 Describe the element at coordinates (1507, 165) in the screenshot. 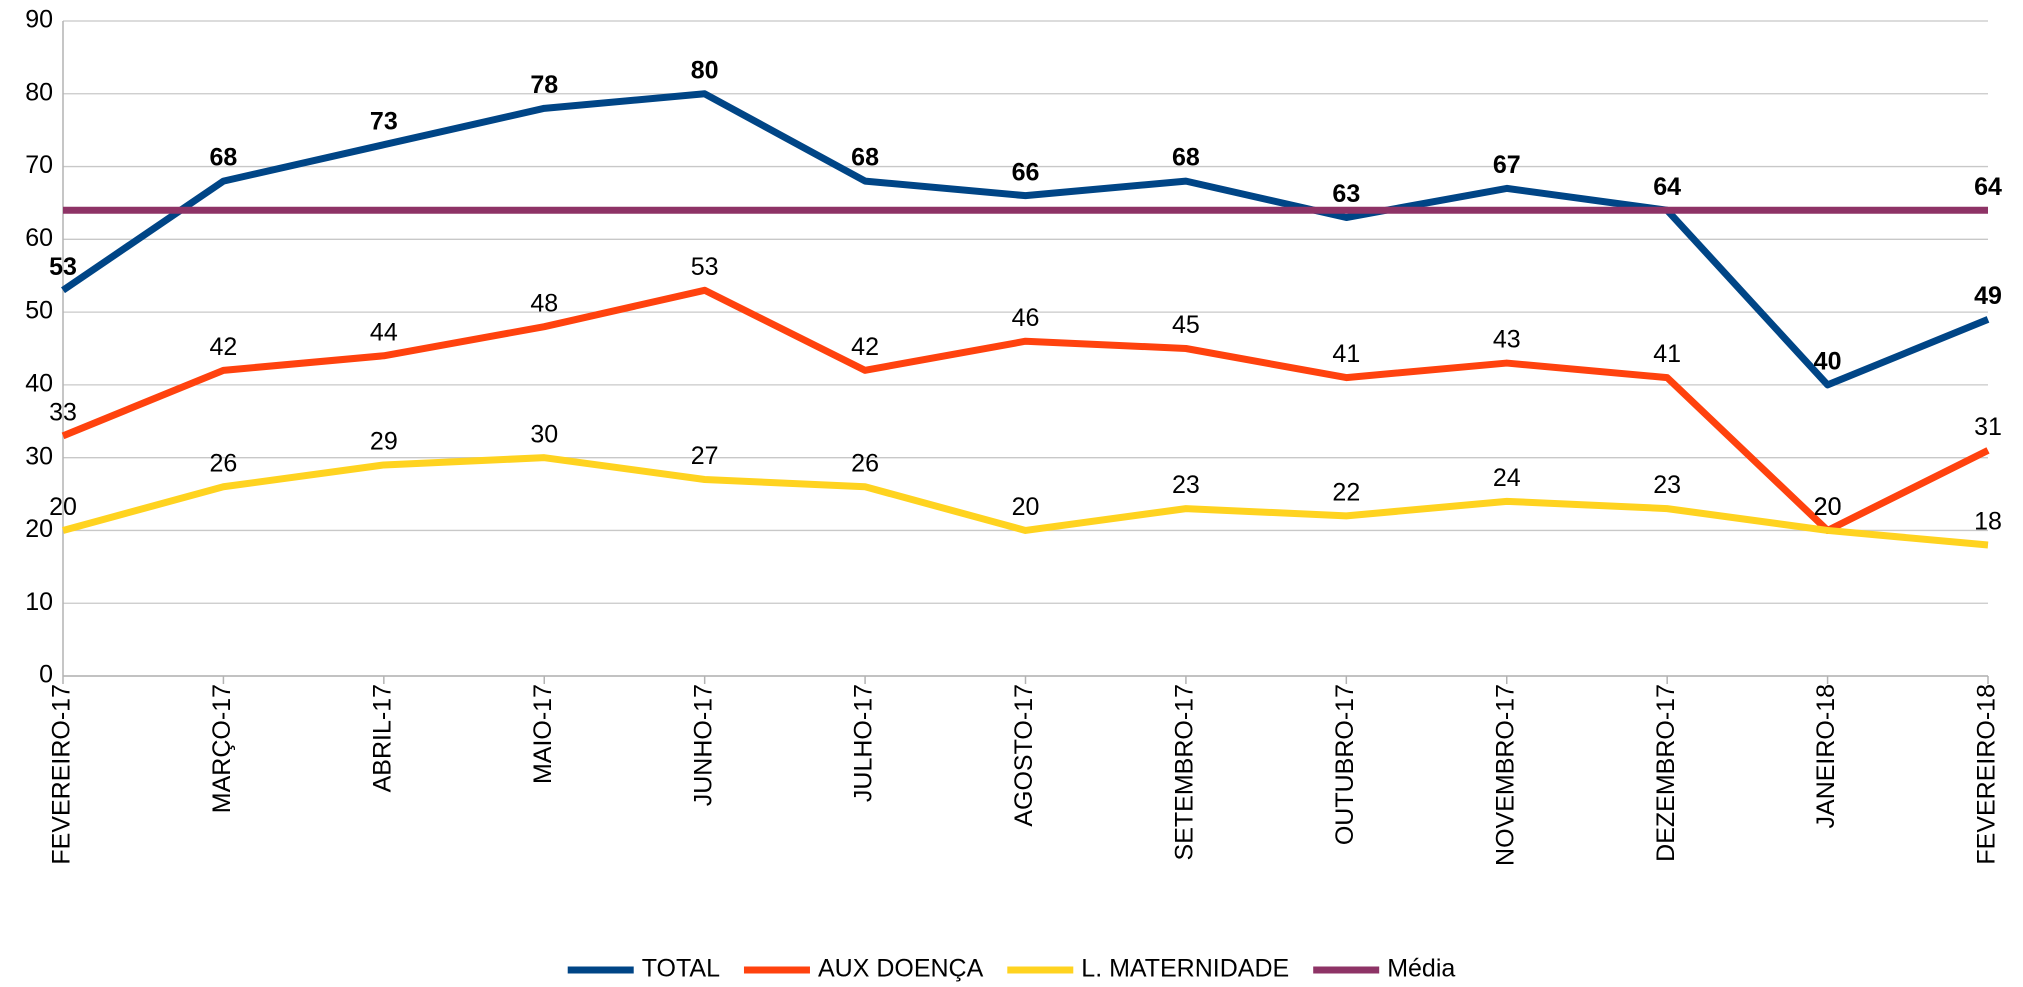

I see `data-label: 67` at that location.